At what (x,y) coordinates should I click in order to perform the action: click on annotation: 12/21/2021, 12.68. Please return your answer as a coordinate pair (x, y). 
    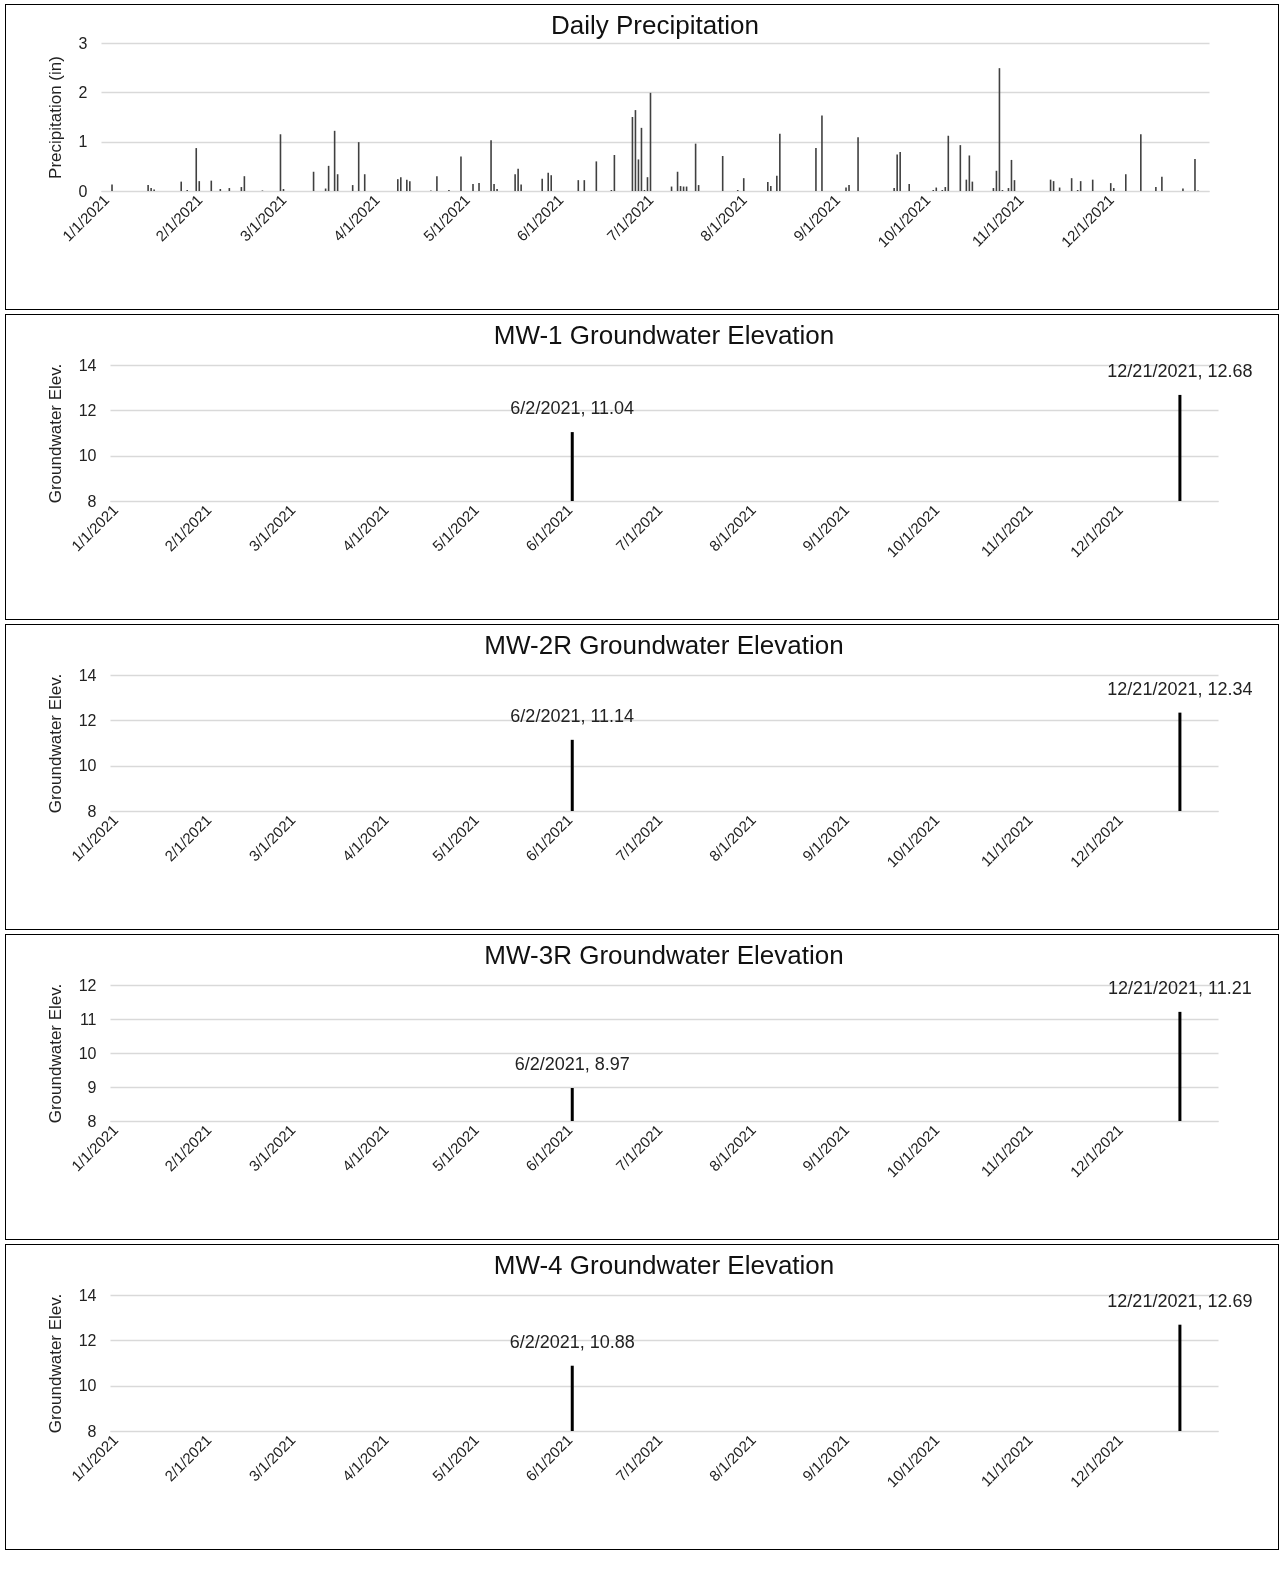
    Looking at the image, I should click on (1180, 370).